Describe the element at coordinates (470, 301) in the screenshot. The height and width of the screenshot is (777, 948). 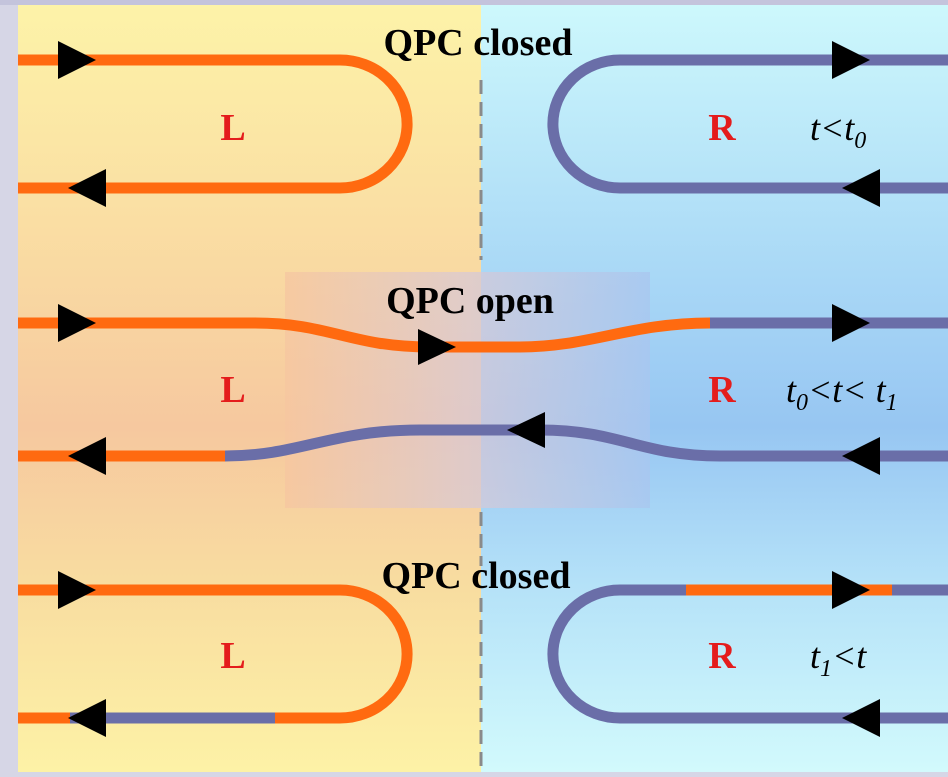
I see `panel-title: QPC open` at that location.